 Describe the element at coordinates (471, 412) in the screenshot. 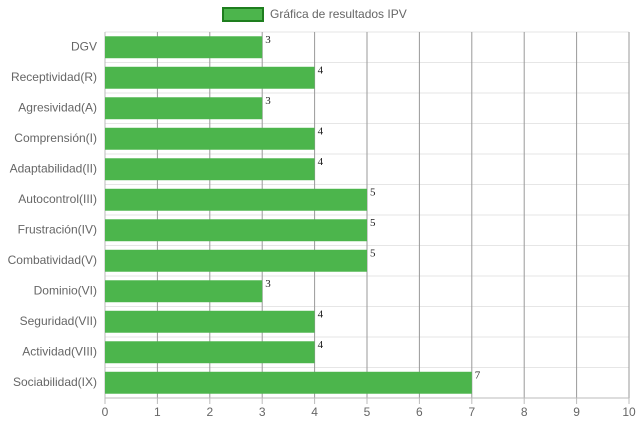

I see `x-tick-label: 7` at that location.